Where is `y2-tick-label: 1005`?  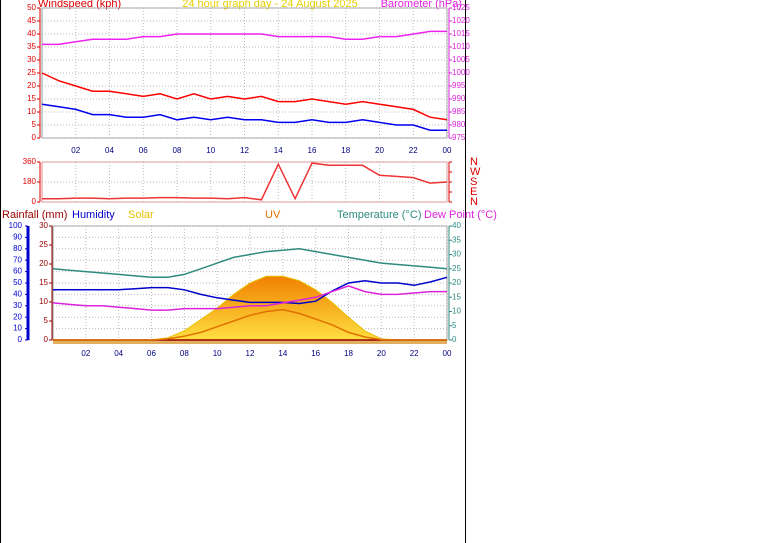
y2-tick-label: 1005 is located at coordinates (461, 59).